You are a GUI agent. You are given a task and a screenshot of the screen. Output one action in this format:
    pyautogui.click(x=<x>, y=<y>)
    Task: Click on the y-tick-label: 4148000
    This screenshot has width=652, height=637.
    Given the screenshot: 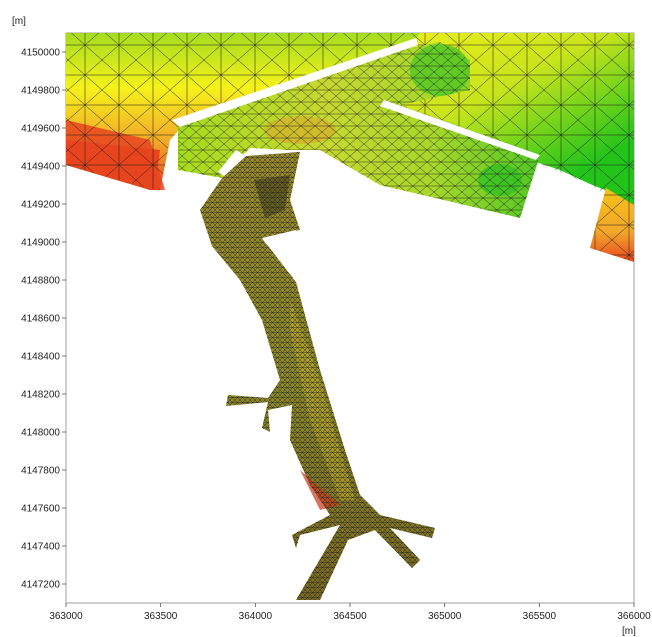 What is the action you would take?
    pyautogui.click(x=40, y=433)
    